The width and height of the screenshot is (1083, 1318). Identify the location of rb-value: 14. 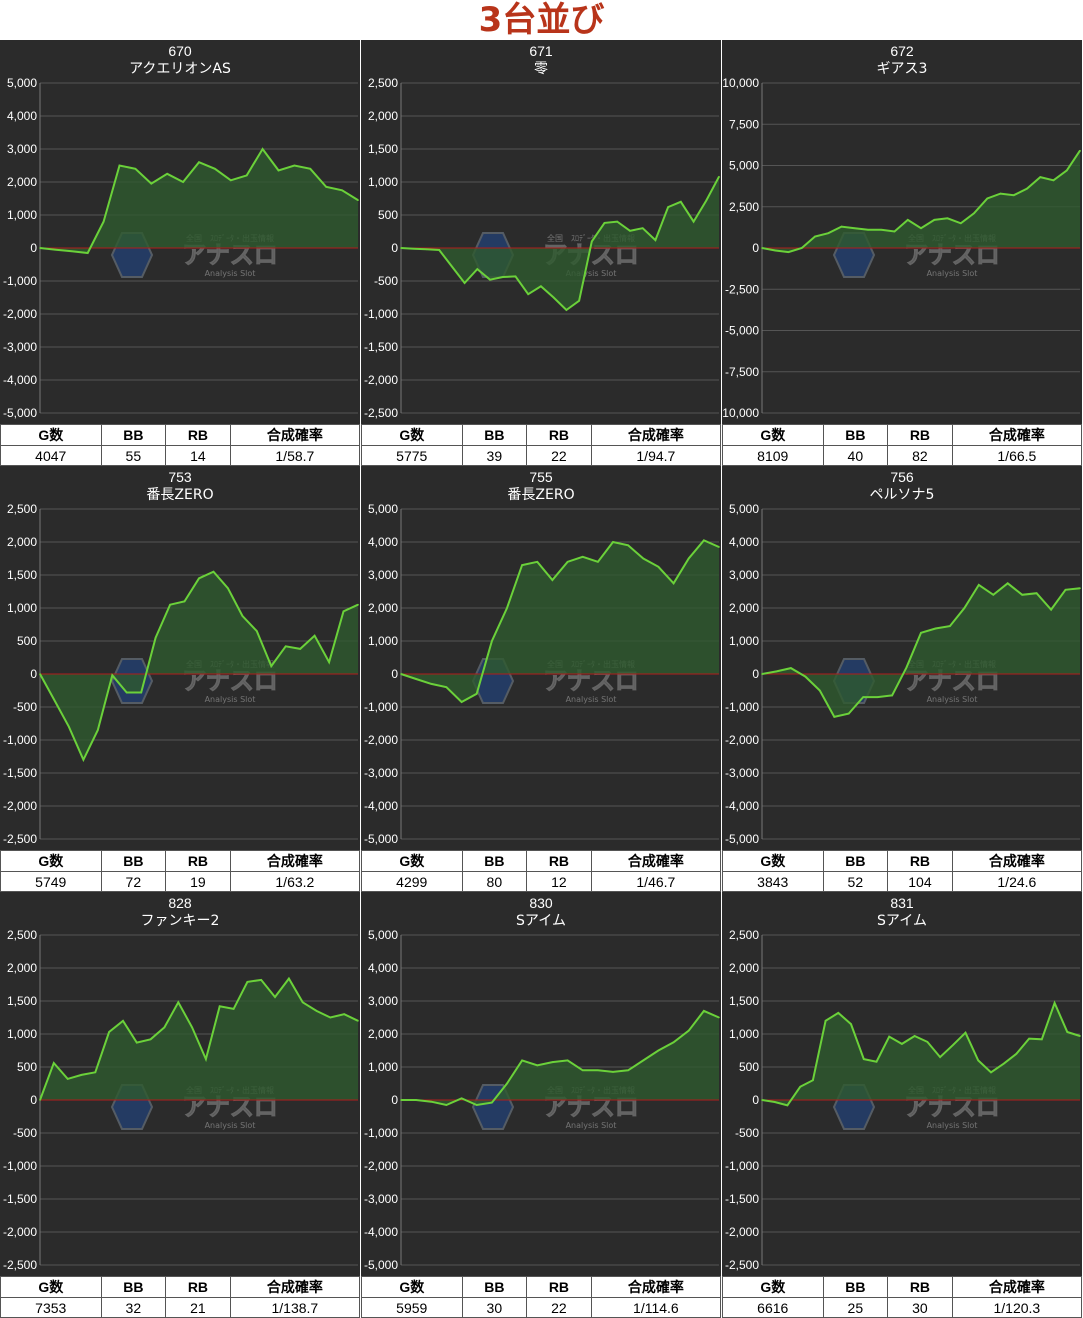
(198, 455).